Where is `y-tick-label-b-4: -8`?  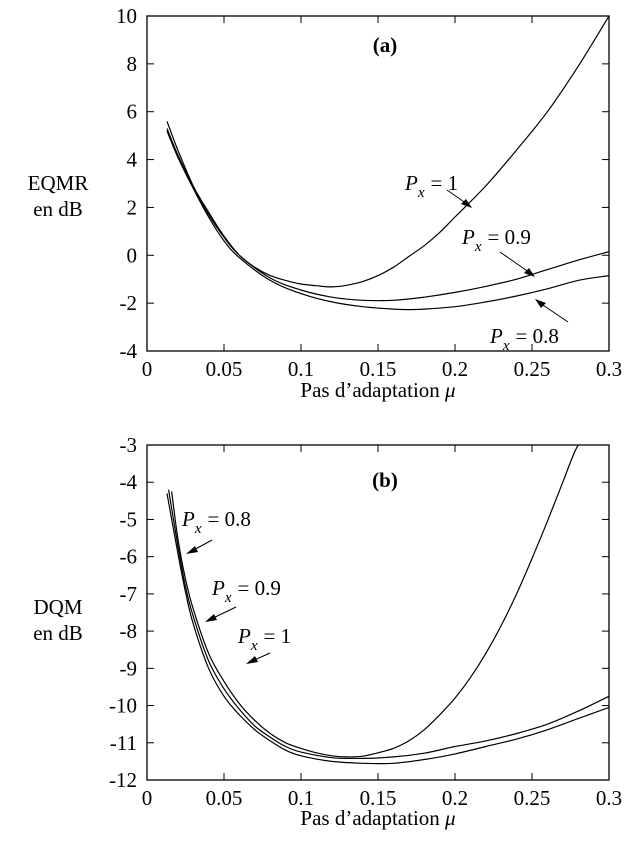 y-tick-label-b-4: -8 is located at coordinates (129, 631).